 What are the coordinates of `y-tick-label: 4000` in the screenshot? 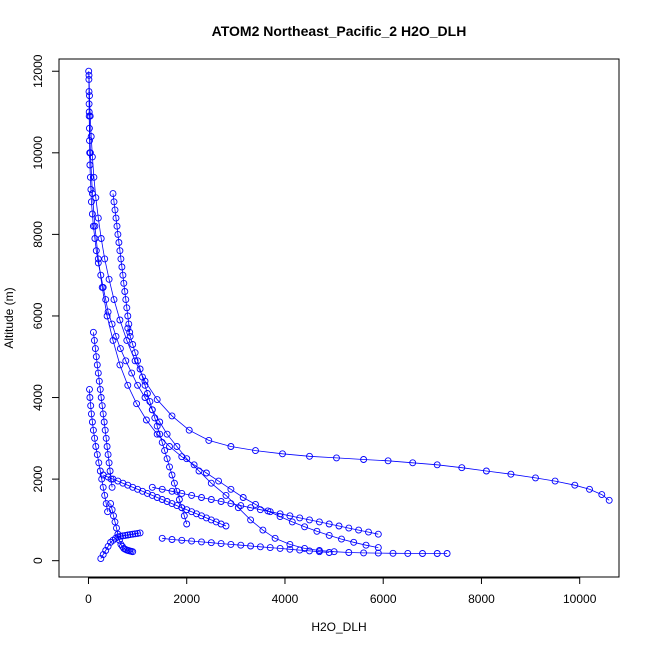 It's located at (38, 397).